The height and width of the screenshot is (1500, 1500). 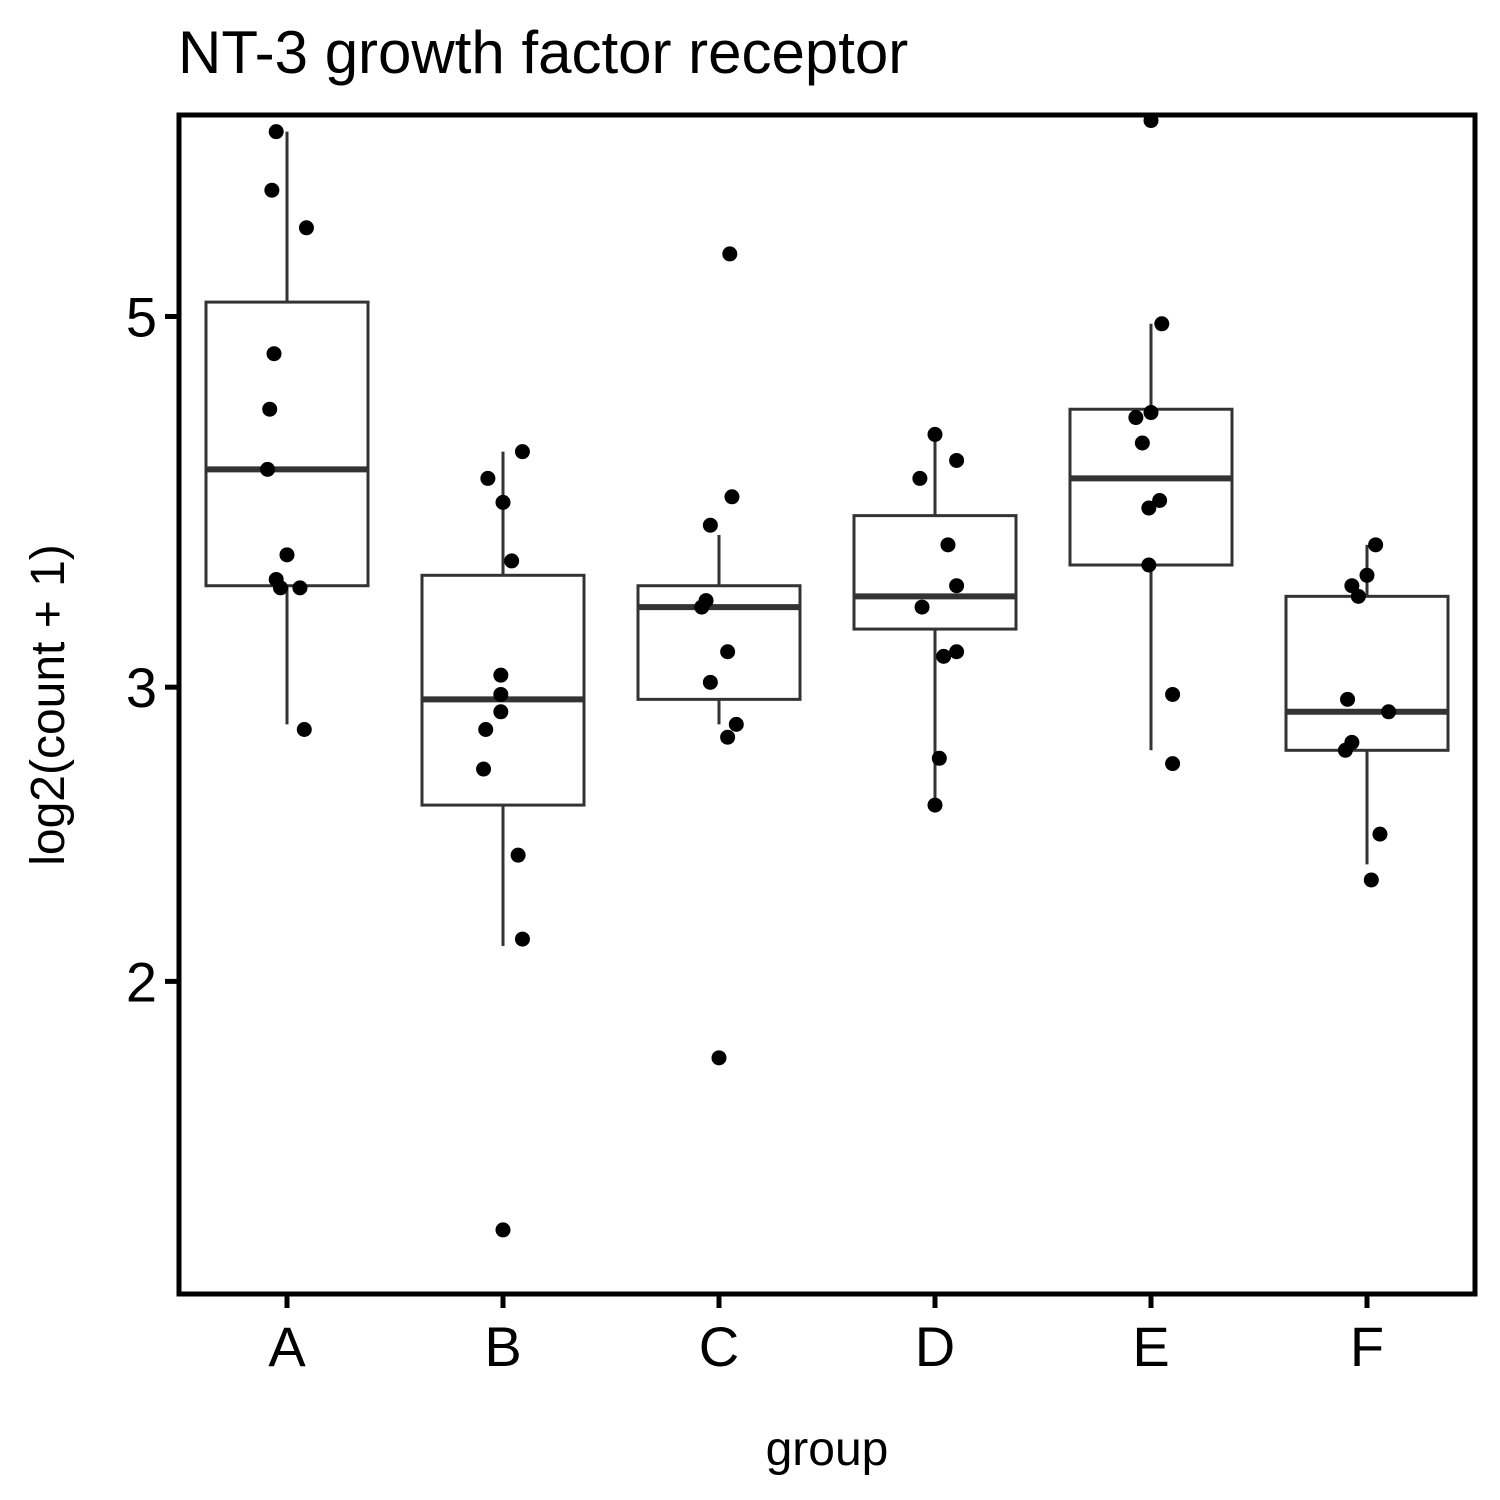 I want to click on box-group-a, so click(x=287, y=428).